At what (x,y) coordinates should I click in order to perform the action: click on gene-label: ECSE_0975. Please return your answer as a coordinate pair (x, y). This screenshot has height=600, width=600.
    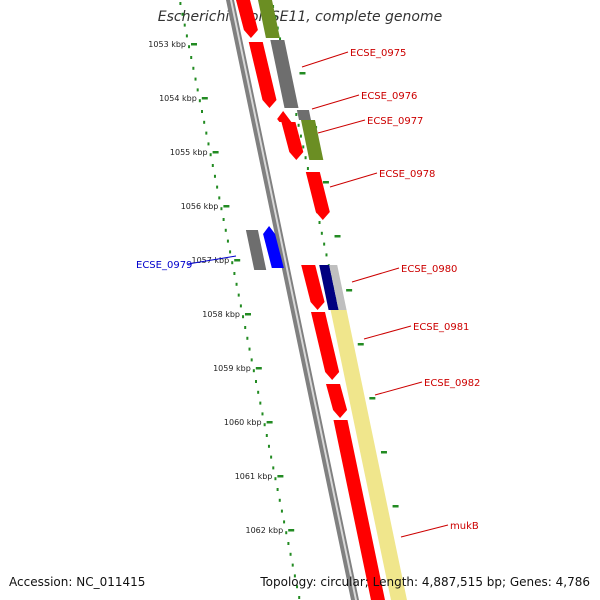
    Looking at the image, I should click on (378, 53).